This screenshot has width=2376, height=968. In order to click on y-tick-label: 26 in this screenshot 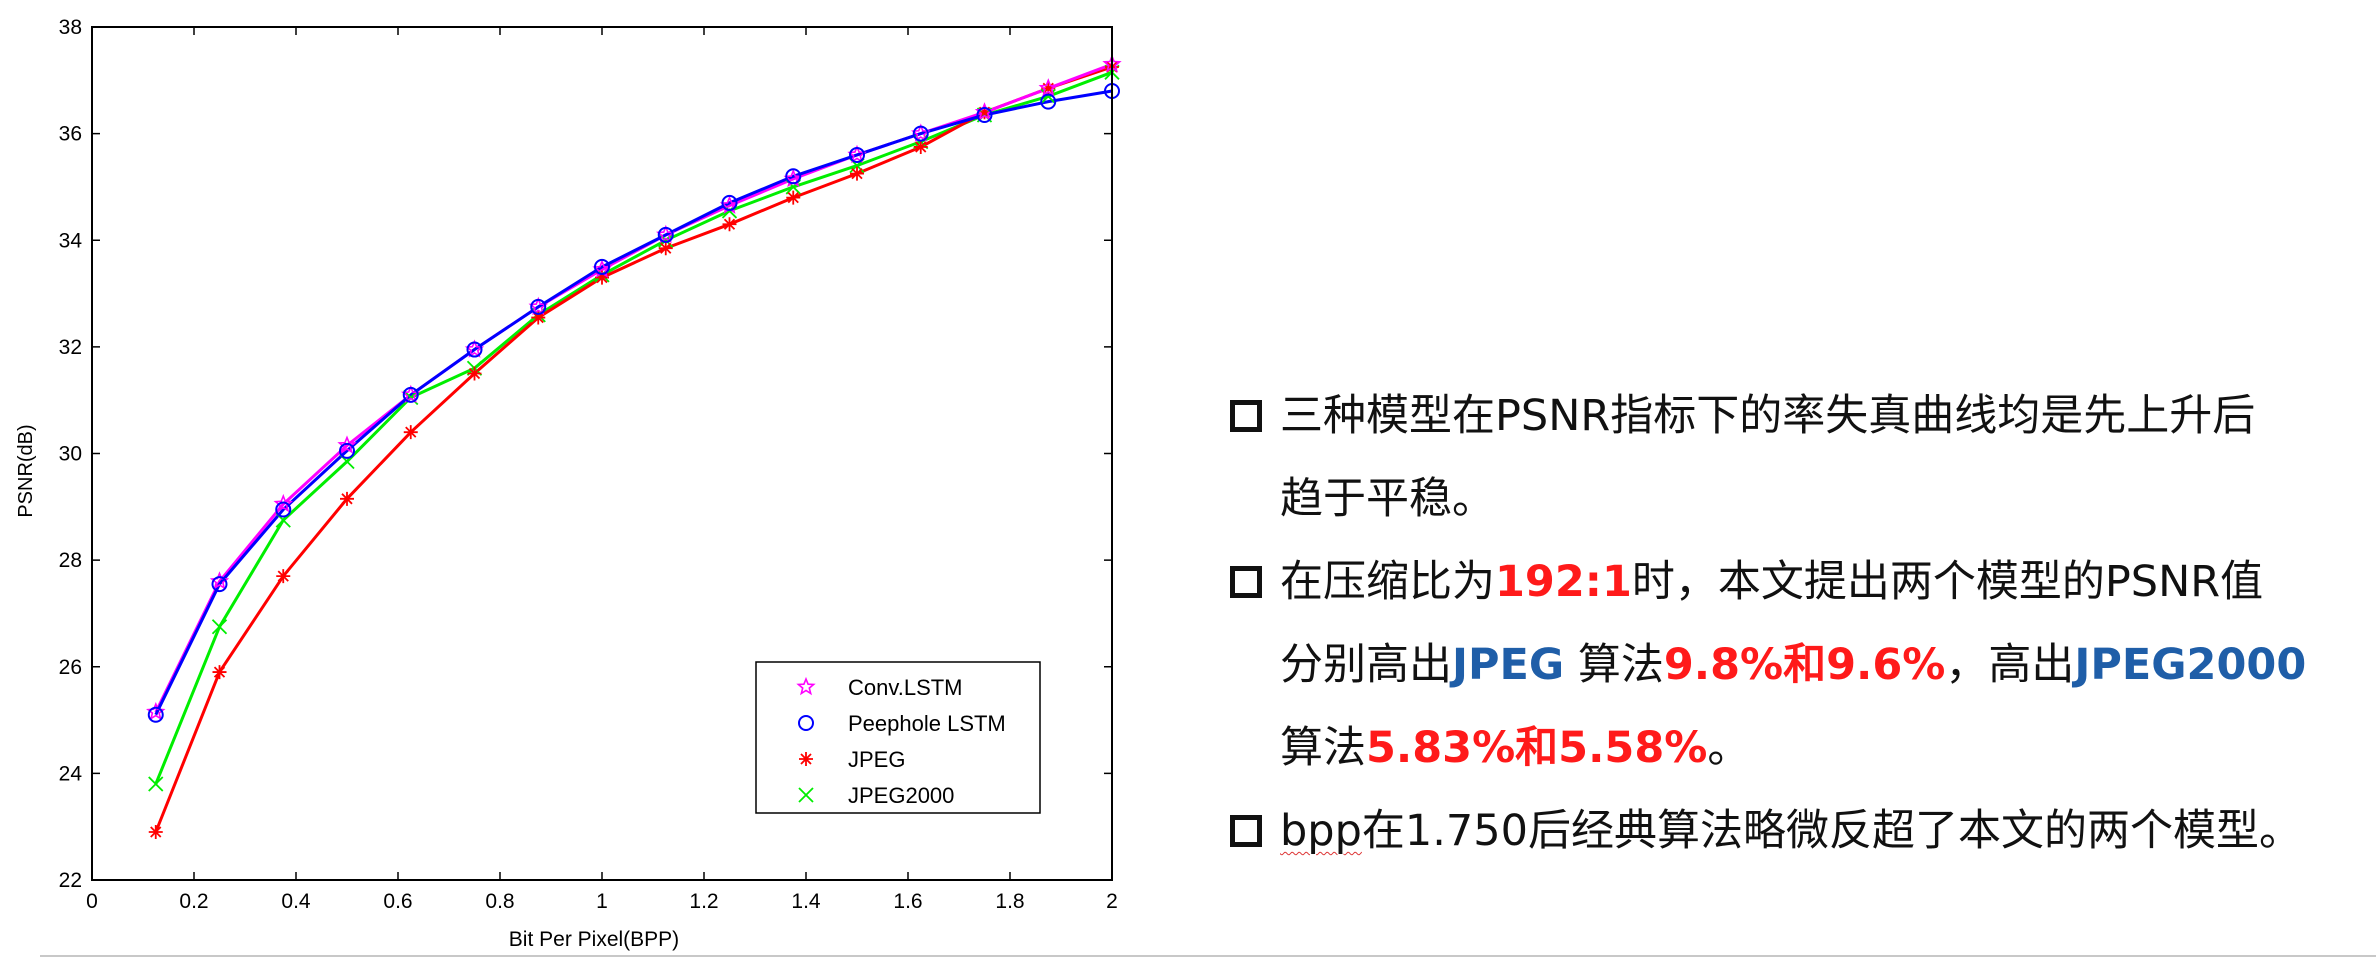, I will do `click(70, 667)`.